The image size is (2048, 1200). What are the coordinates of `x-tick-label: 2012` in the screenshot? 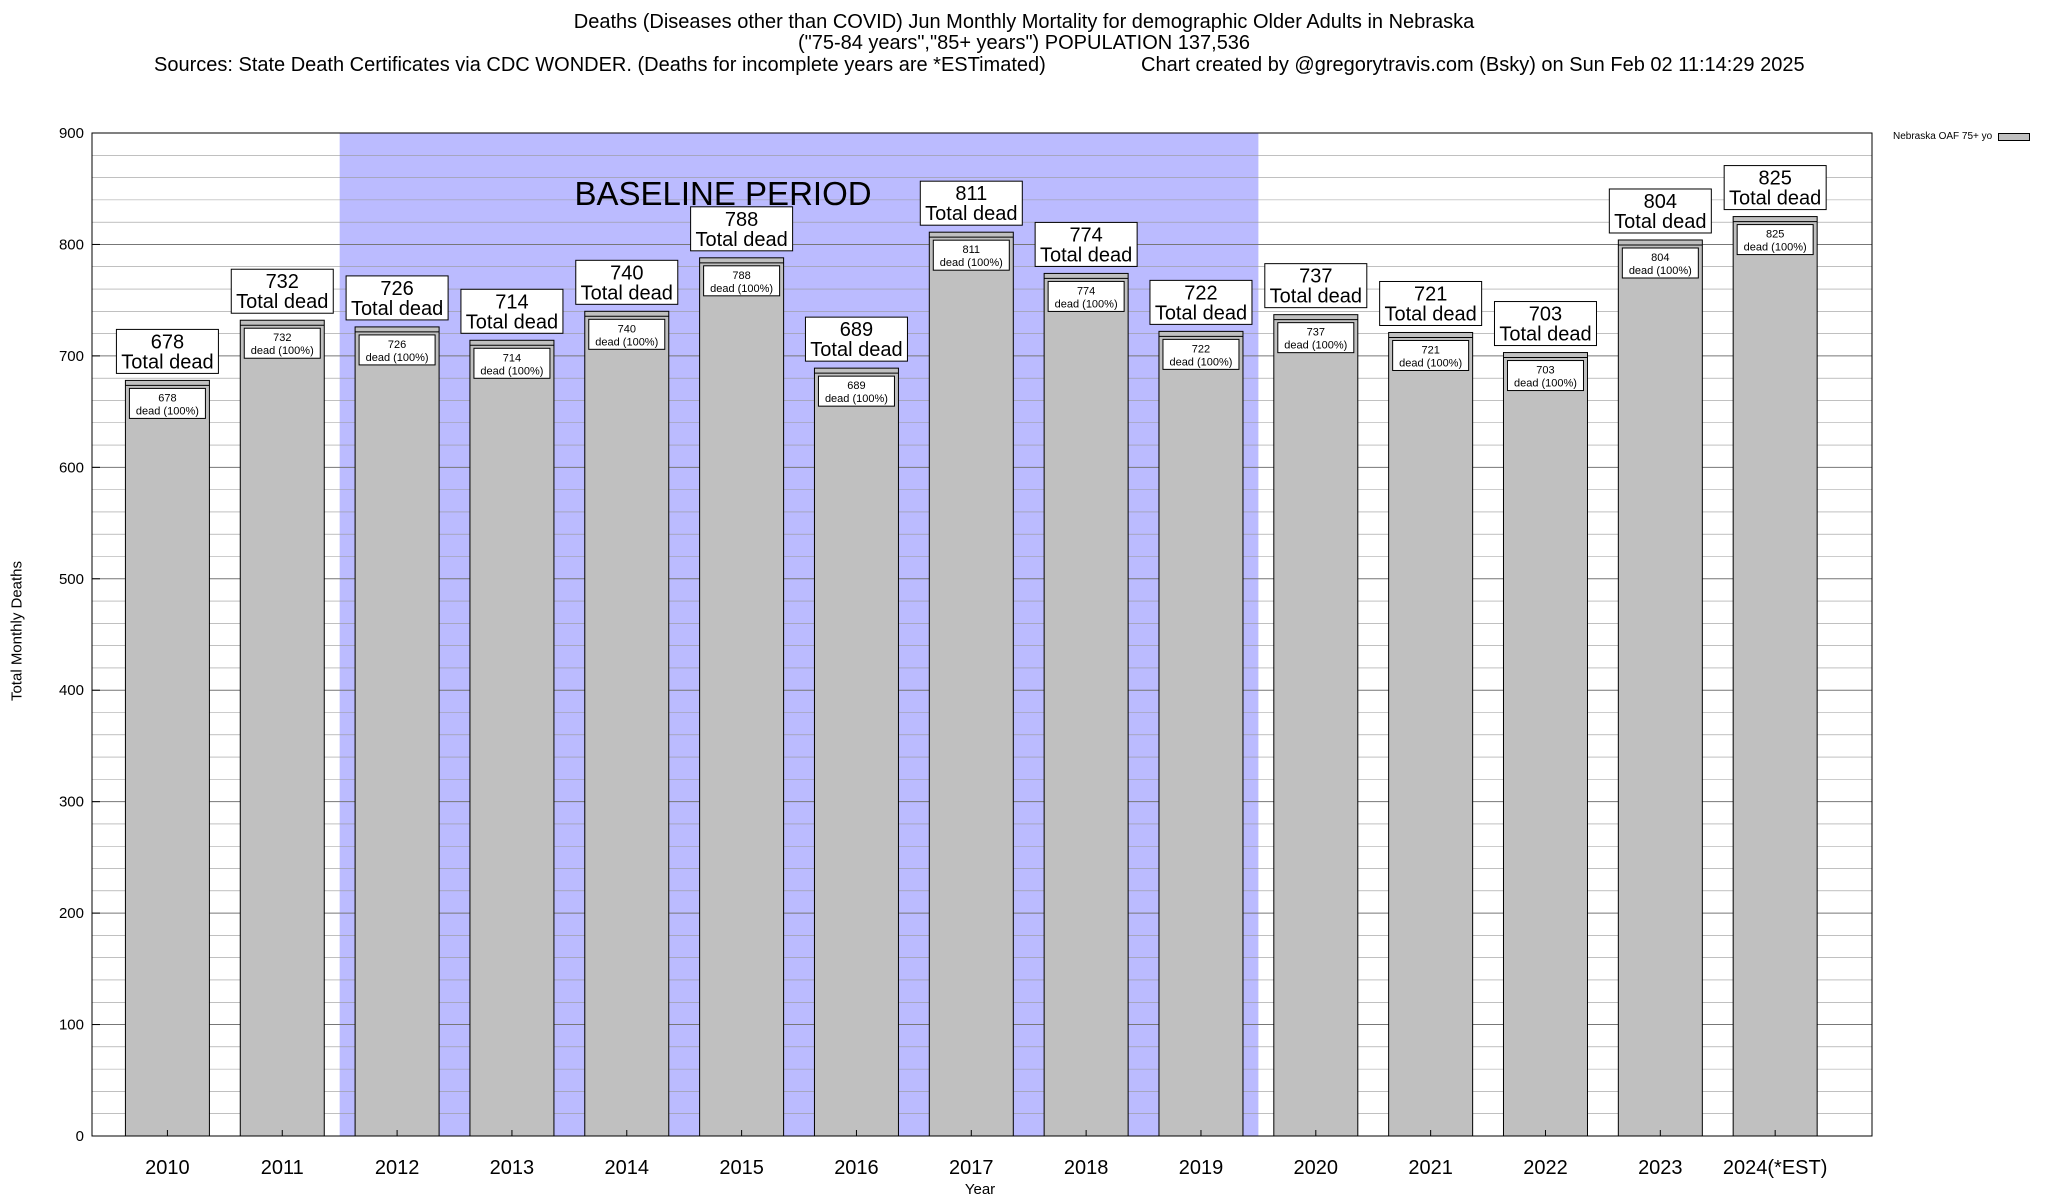 It's located at (397, 1168).